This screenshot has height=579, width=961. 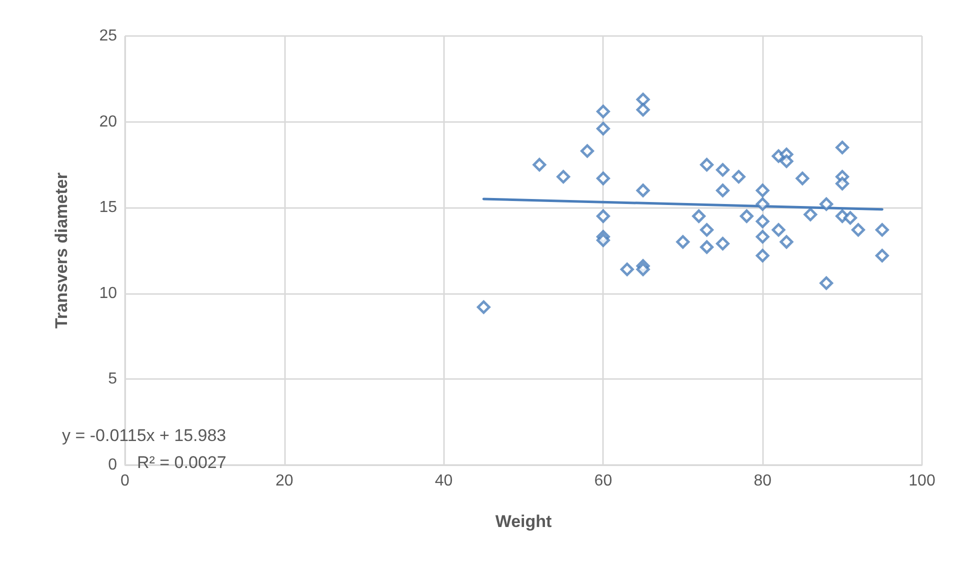 I want to click on annotation: R² = 0.0027, so click(x=181, y=462).